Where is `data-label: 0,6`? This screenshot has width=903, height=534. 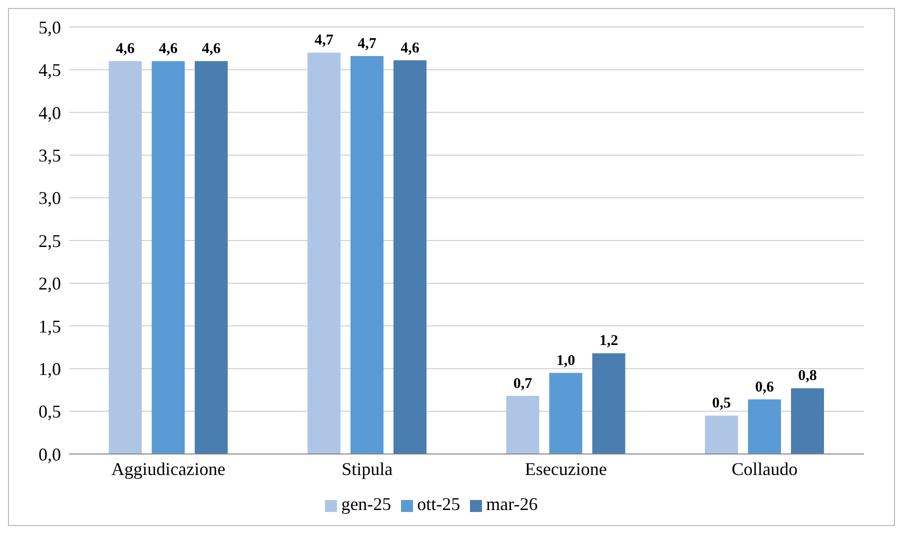 data-label: 0,6 is located at coordinates (764, 387).